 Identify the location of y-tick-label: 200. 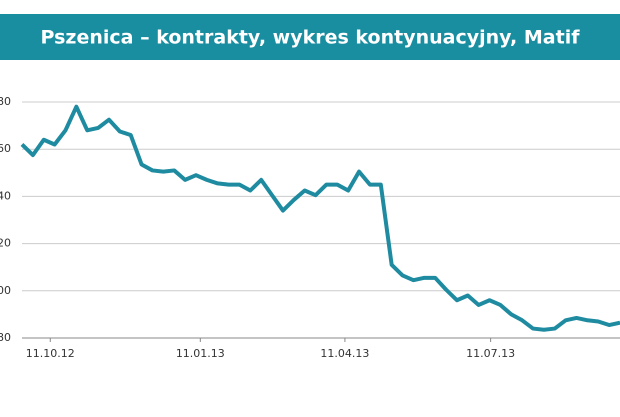
(5, 290).